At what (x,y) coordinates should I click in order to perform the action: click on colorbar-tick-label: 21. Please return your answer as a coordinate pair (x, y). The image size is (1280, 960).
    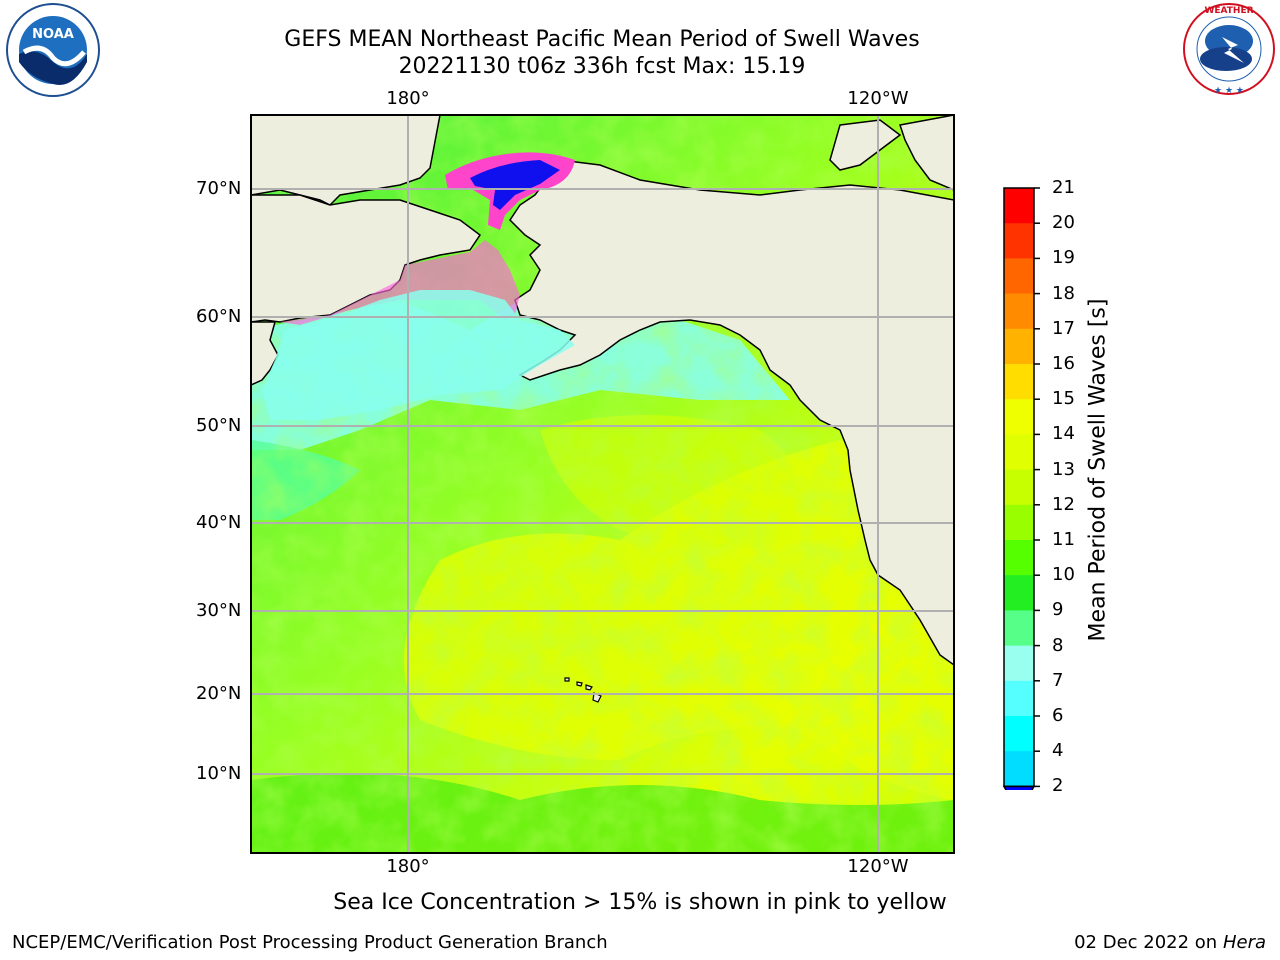
    Looking at the image, I should click on (1063, 187).